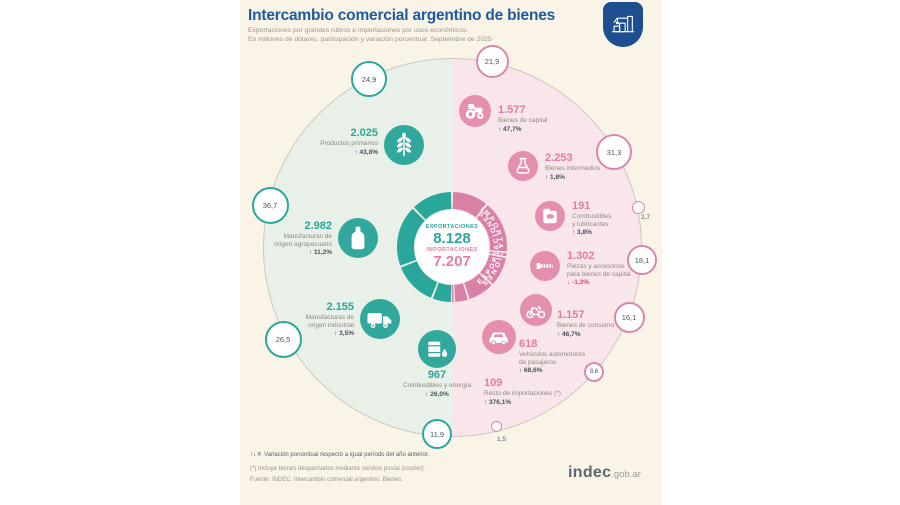  I want to click on category-label: Bienes de consumo, so click(586, 325).